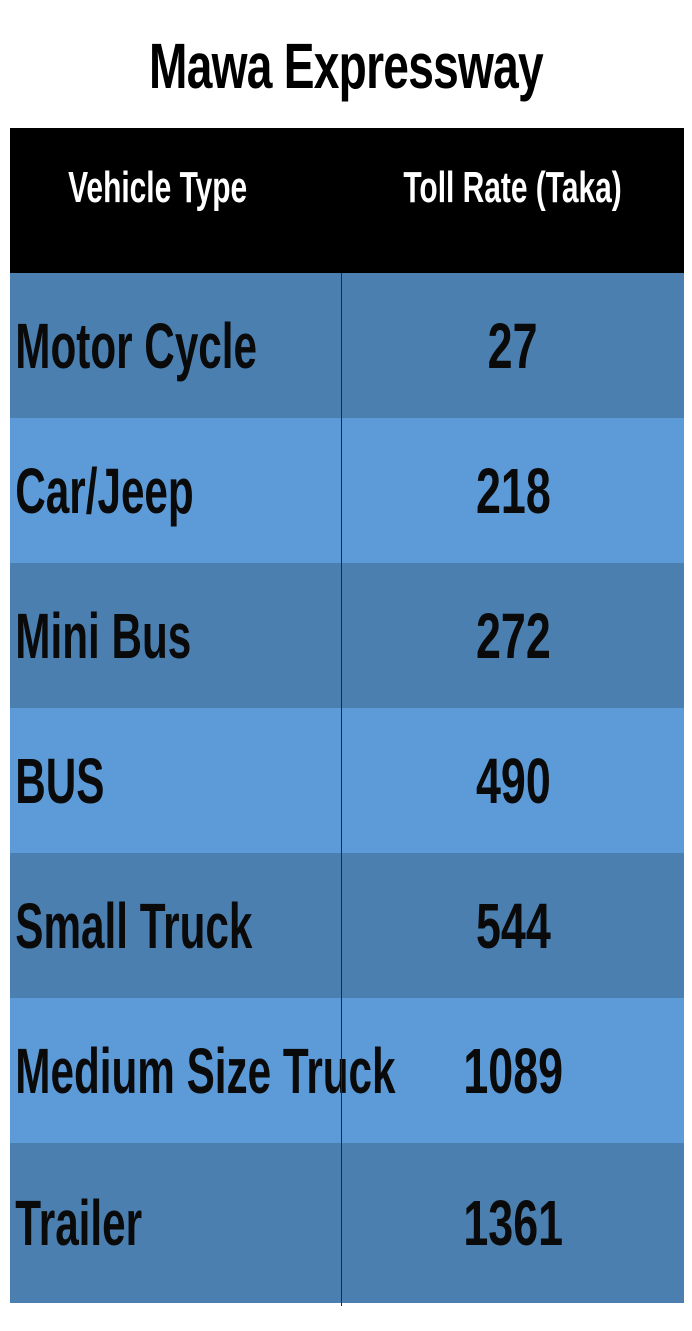 The width and height of the screenshot is (692, 1331). I want to click on vehicle-type-cell: Car/Jeep, so click(175, 490).